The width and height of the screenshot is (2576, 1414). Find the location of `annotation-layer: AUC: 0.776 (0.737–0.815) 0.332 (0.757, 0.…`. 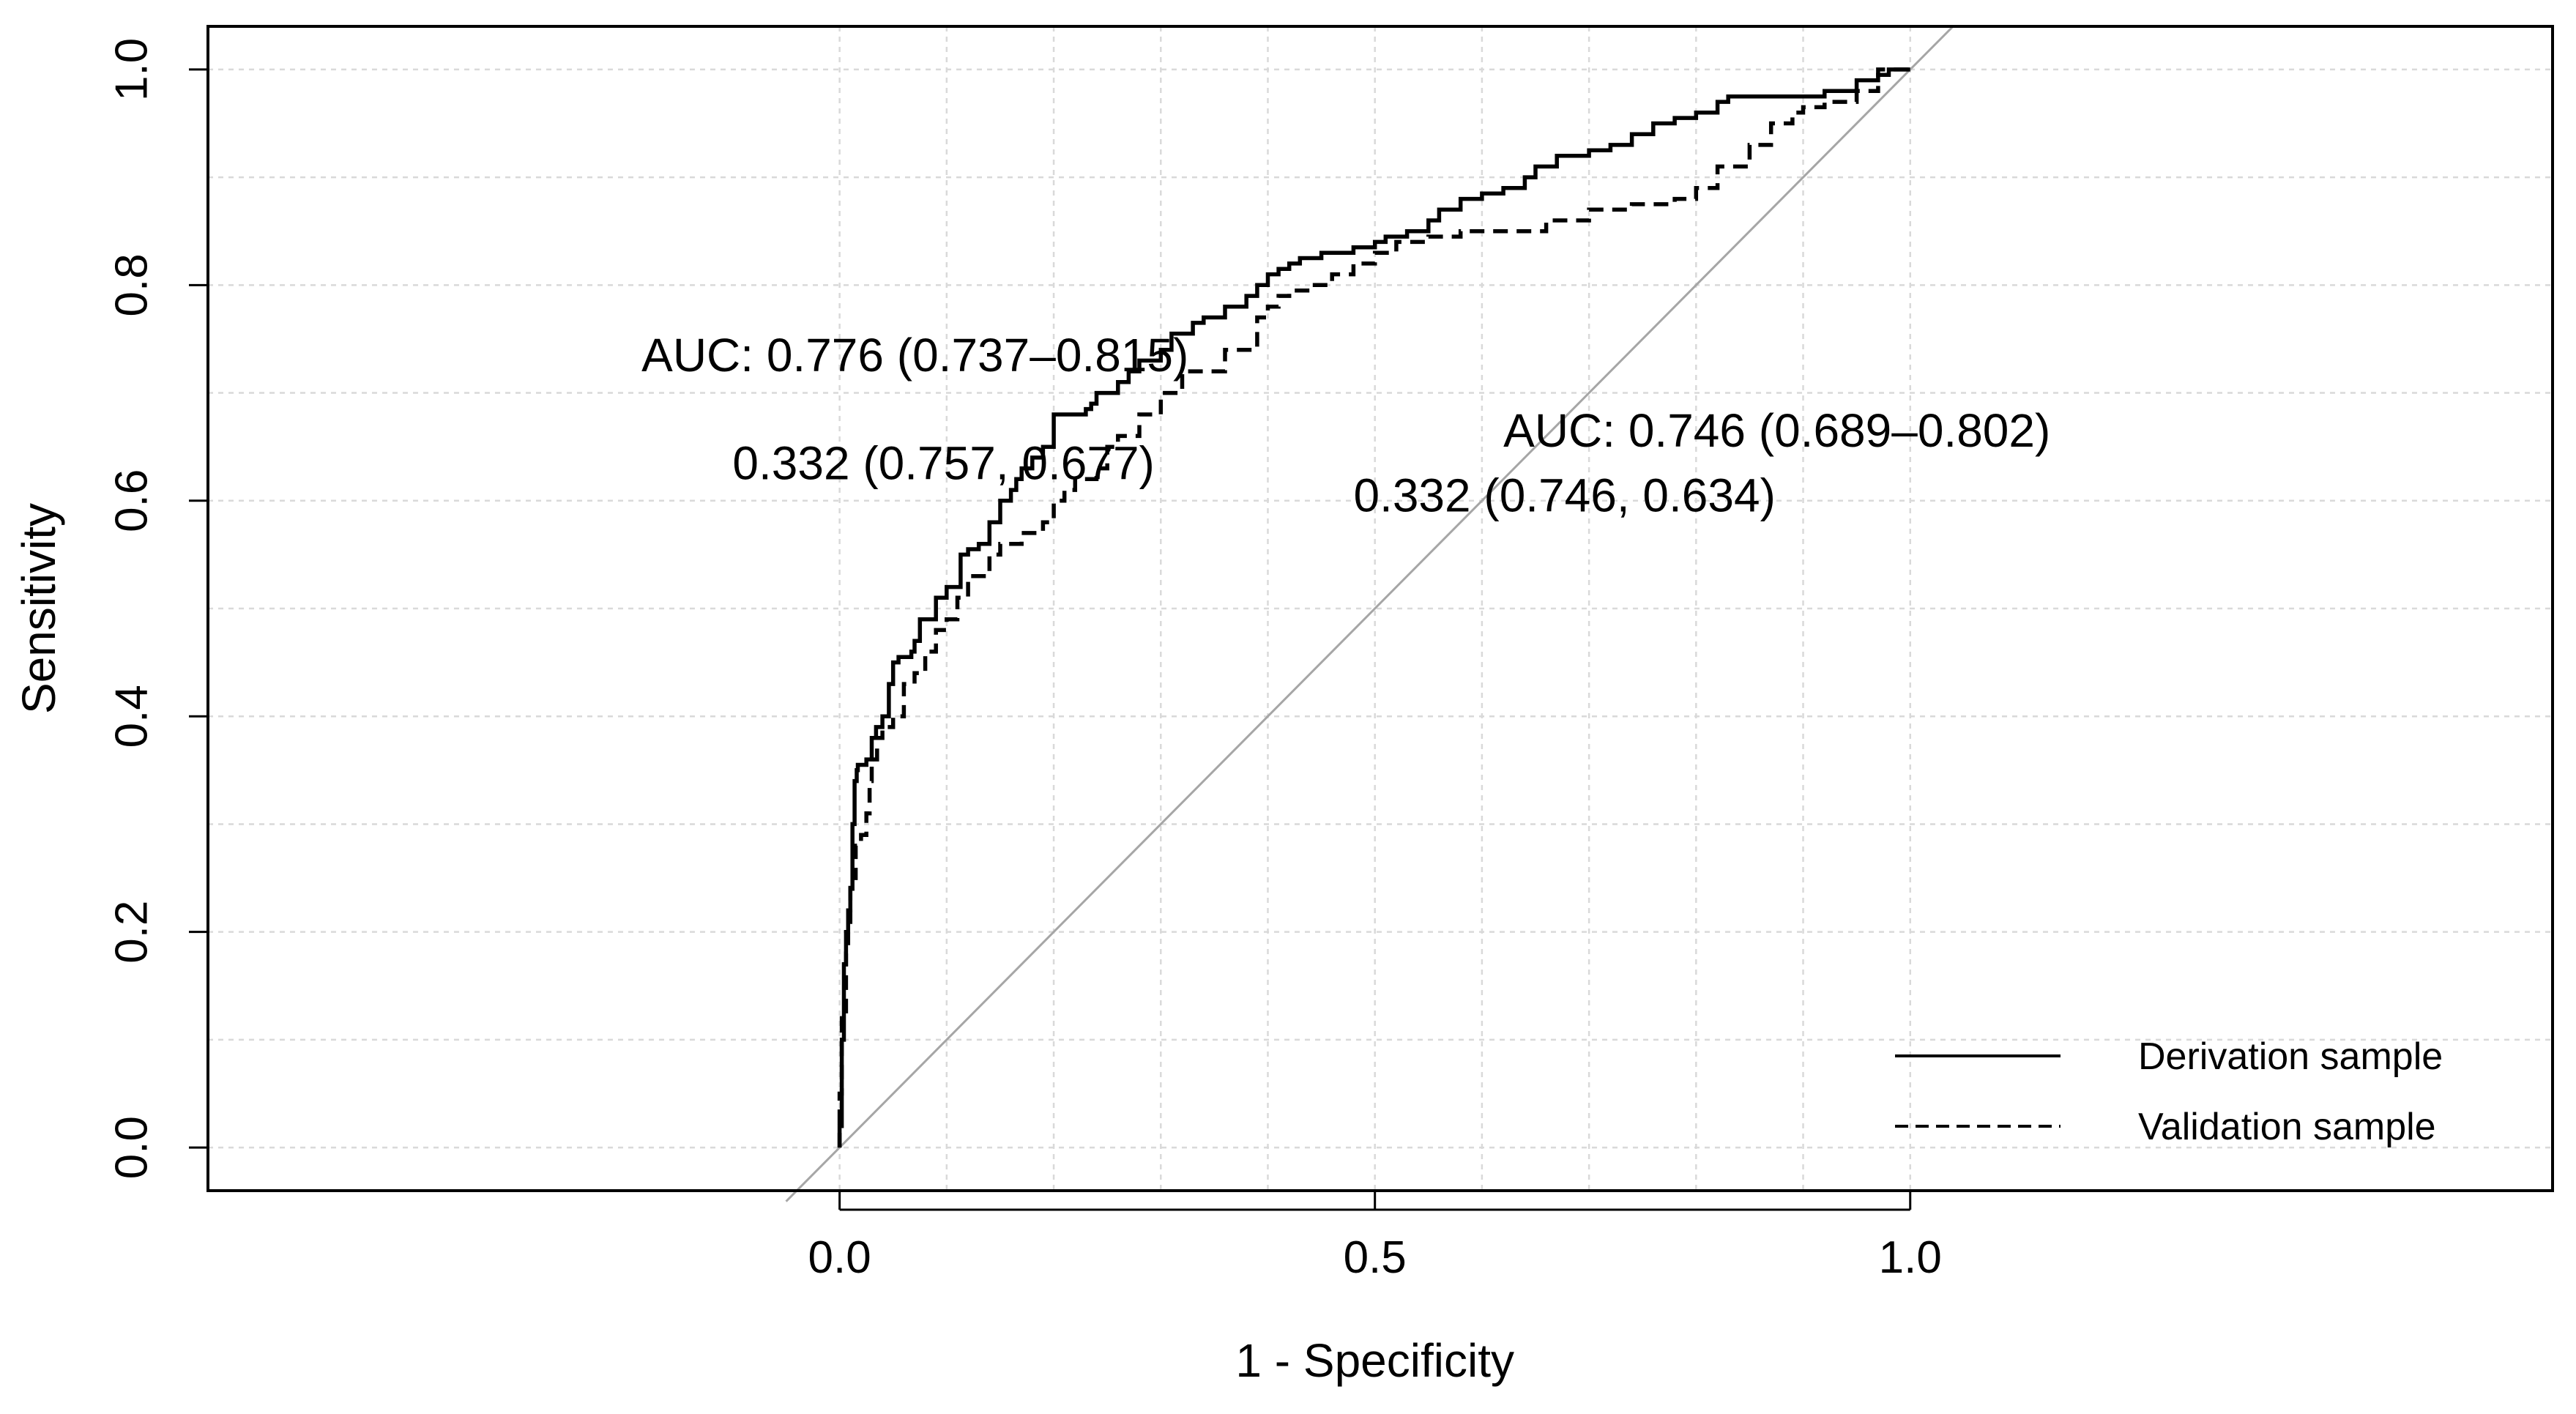

annotation-layer: AUC: 0.776 (0.737–0.815) 0.332 (0.757, 0.… is located at coordinates (1345, 425).